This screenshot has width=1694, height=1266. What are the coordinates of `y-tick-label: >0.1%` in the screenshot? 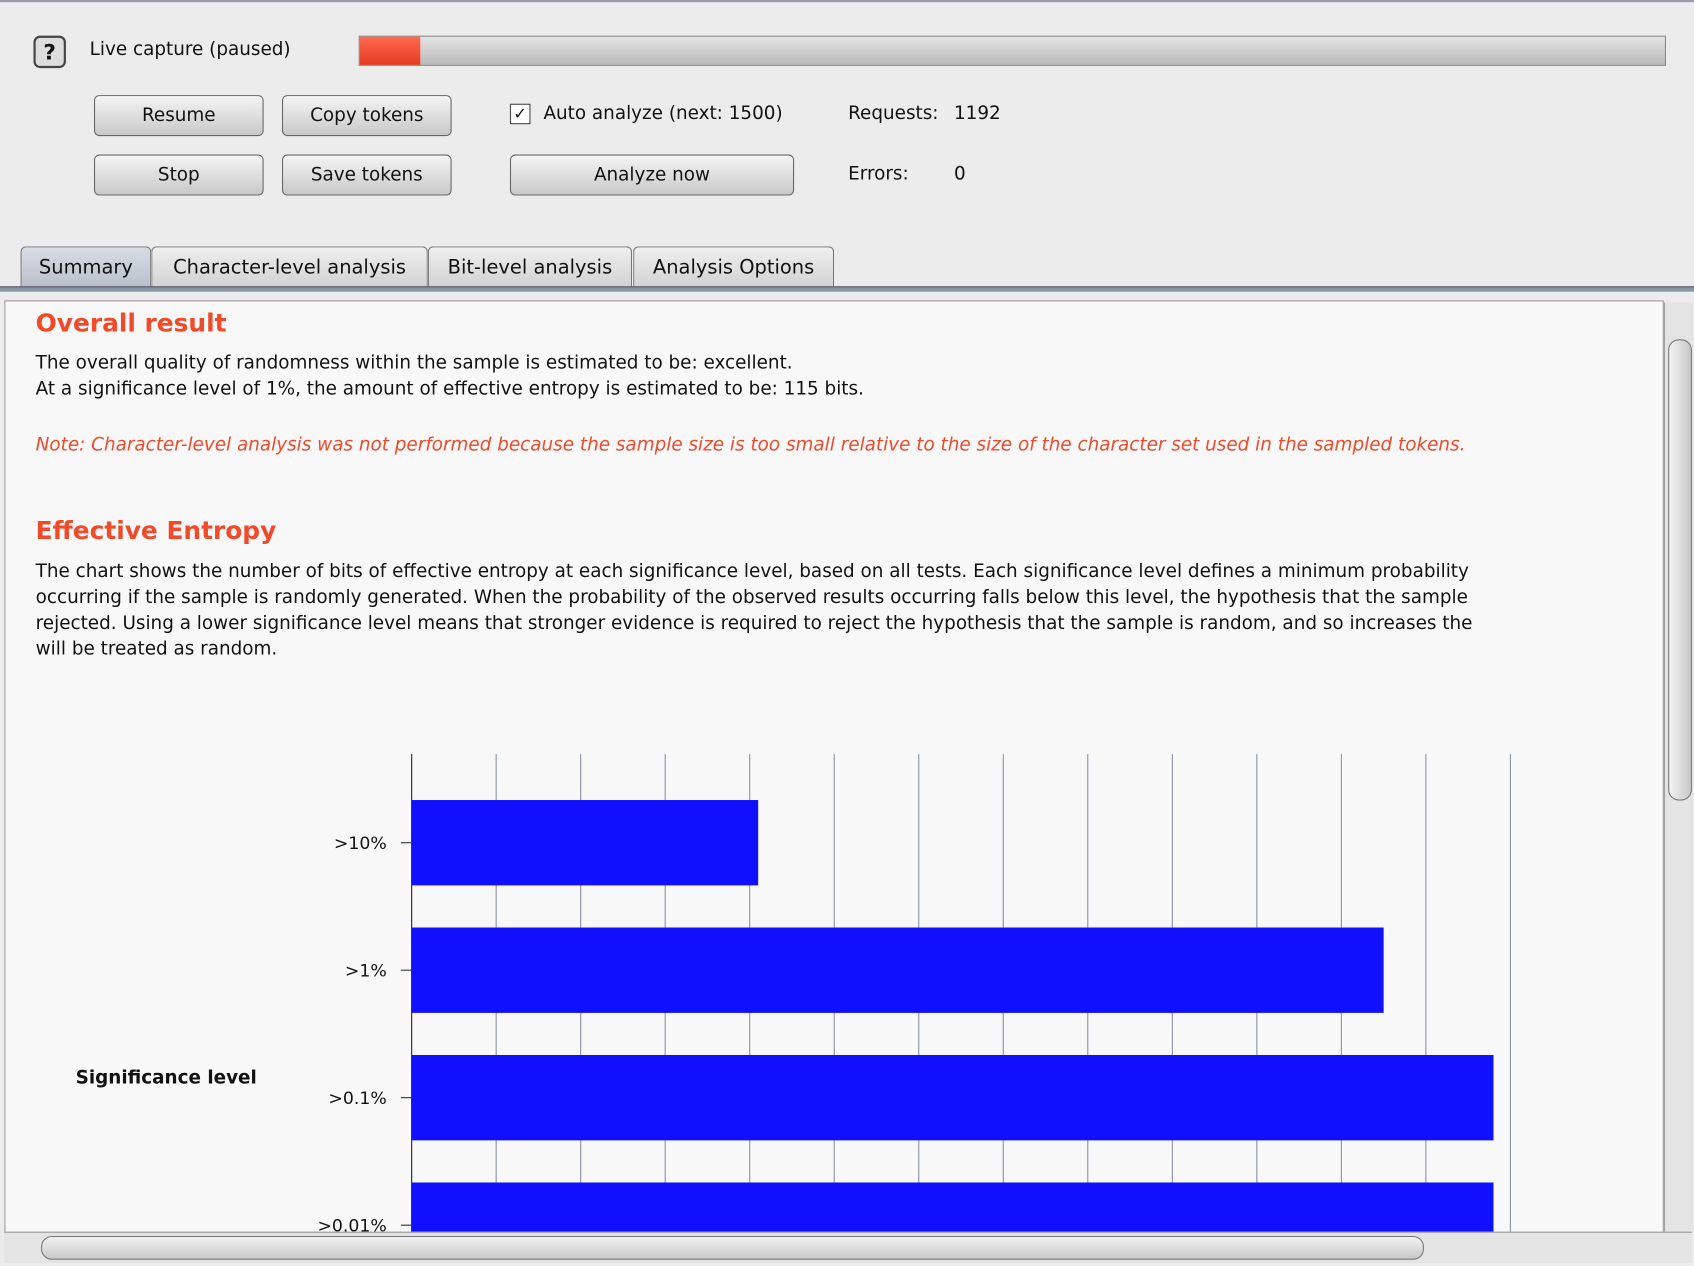 It's located at (357, 1099).